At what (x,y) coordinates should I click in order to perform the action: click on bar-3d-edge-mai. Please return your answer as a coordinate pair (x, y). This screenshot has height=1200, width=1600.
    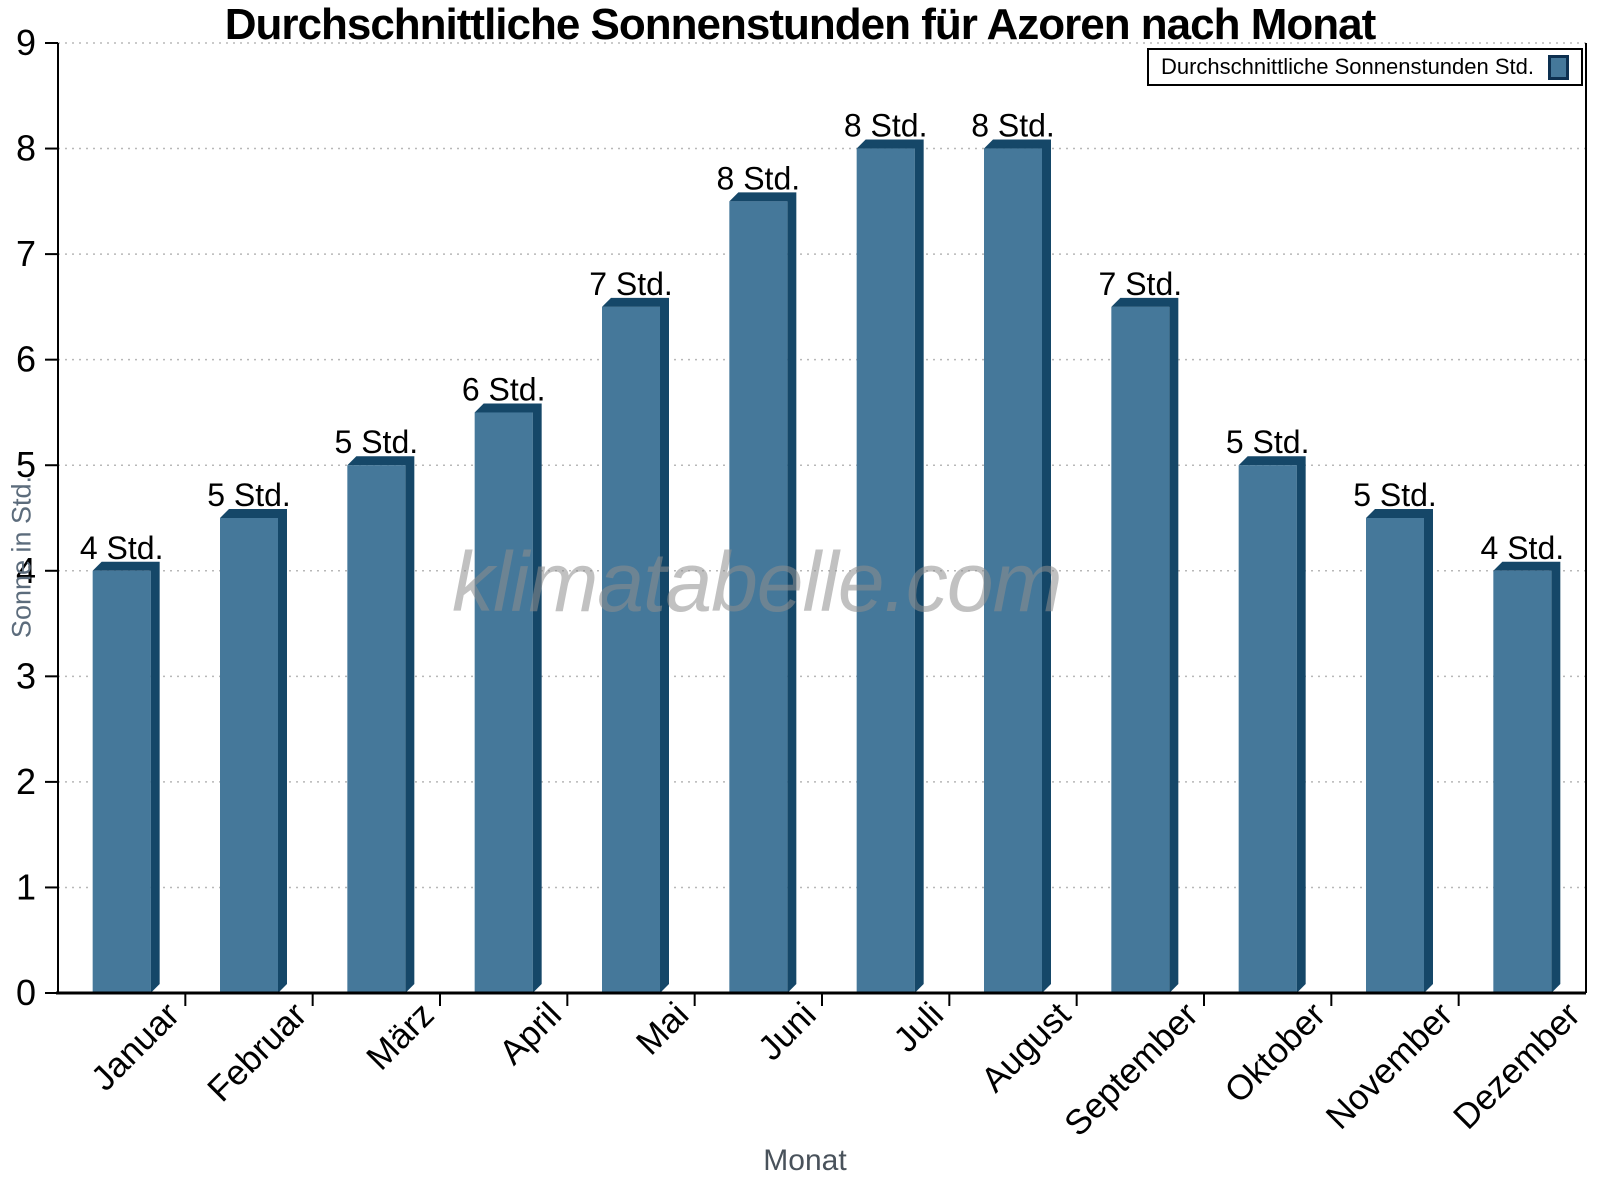
    Looking at the image, I should click on (635, 645).